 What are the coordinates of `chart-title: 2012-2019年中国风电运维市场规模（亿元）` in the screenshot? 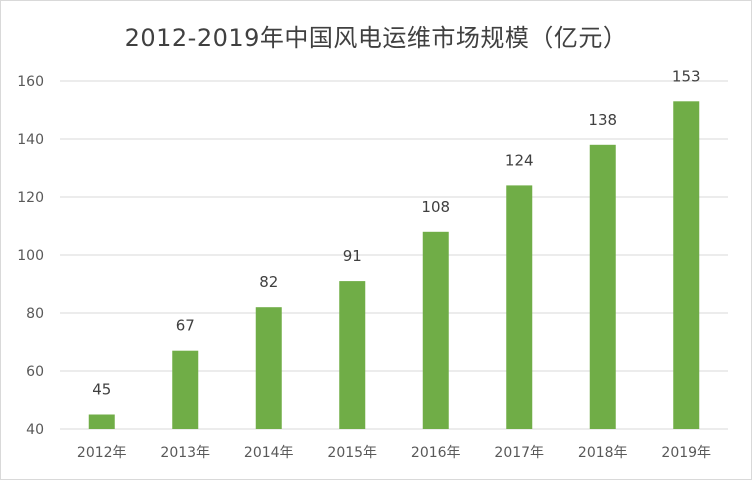 It's located at (376, 38).